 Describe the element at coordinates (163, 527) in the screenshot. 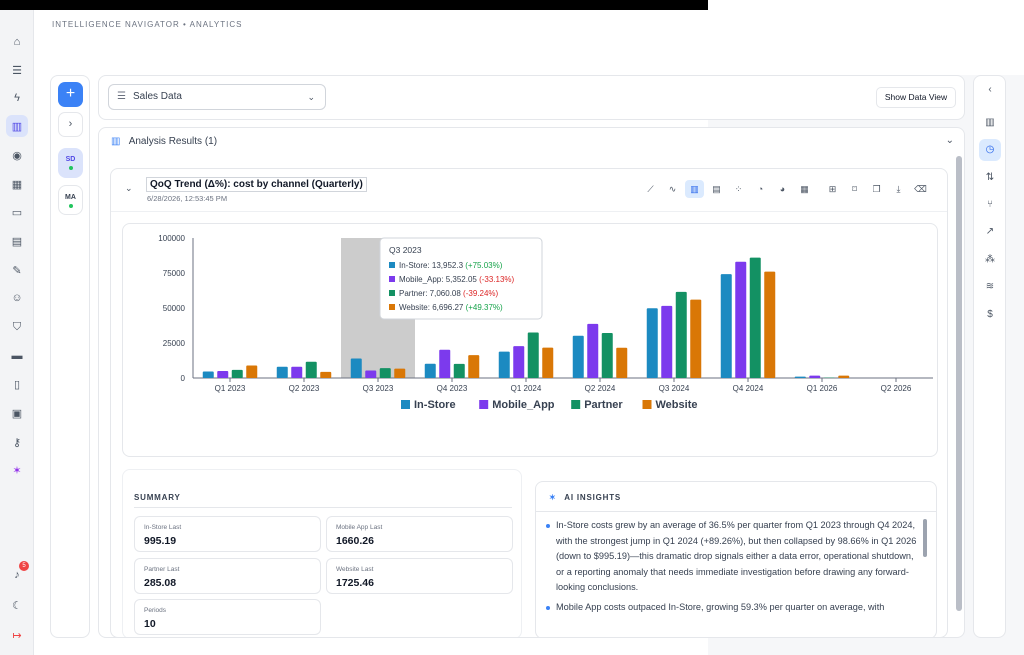

I see `stat-label: In-Store Last` at that location.